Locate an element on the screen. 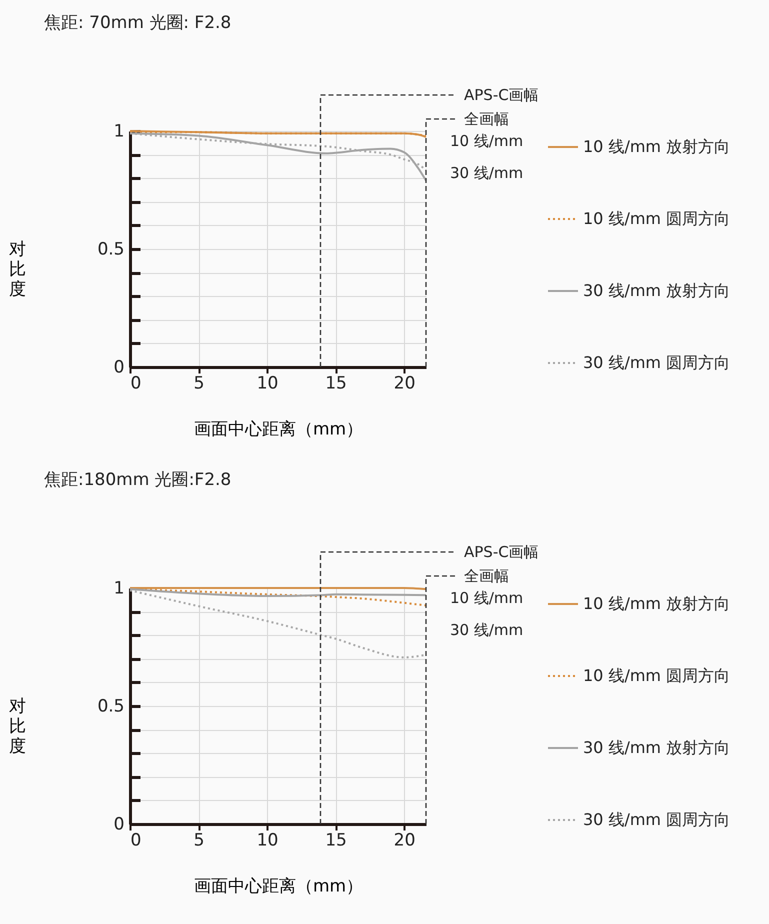  chart-title: 焦距:180mm 光圈:F2.8 is located at coordinates (138, 480).